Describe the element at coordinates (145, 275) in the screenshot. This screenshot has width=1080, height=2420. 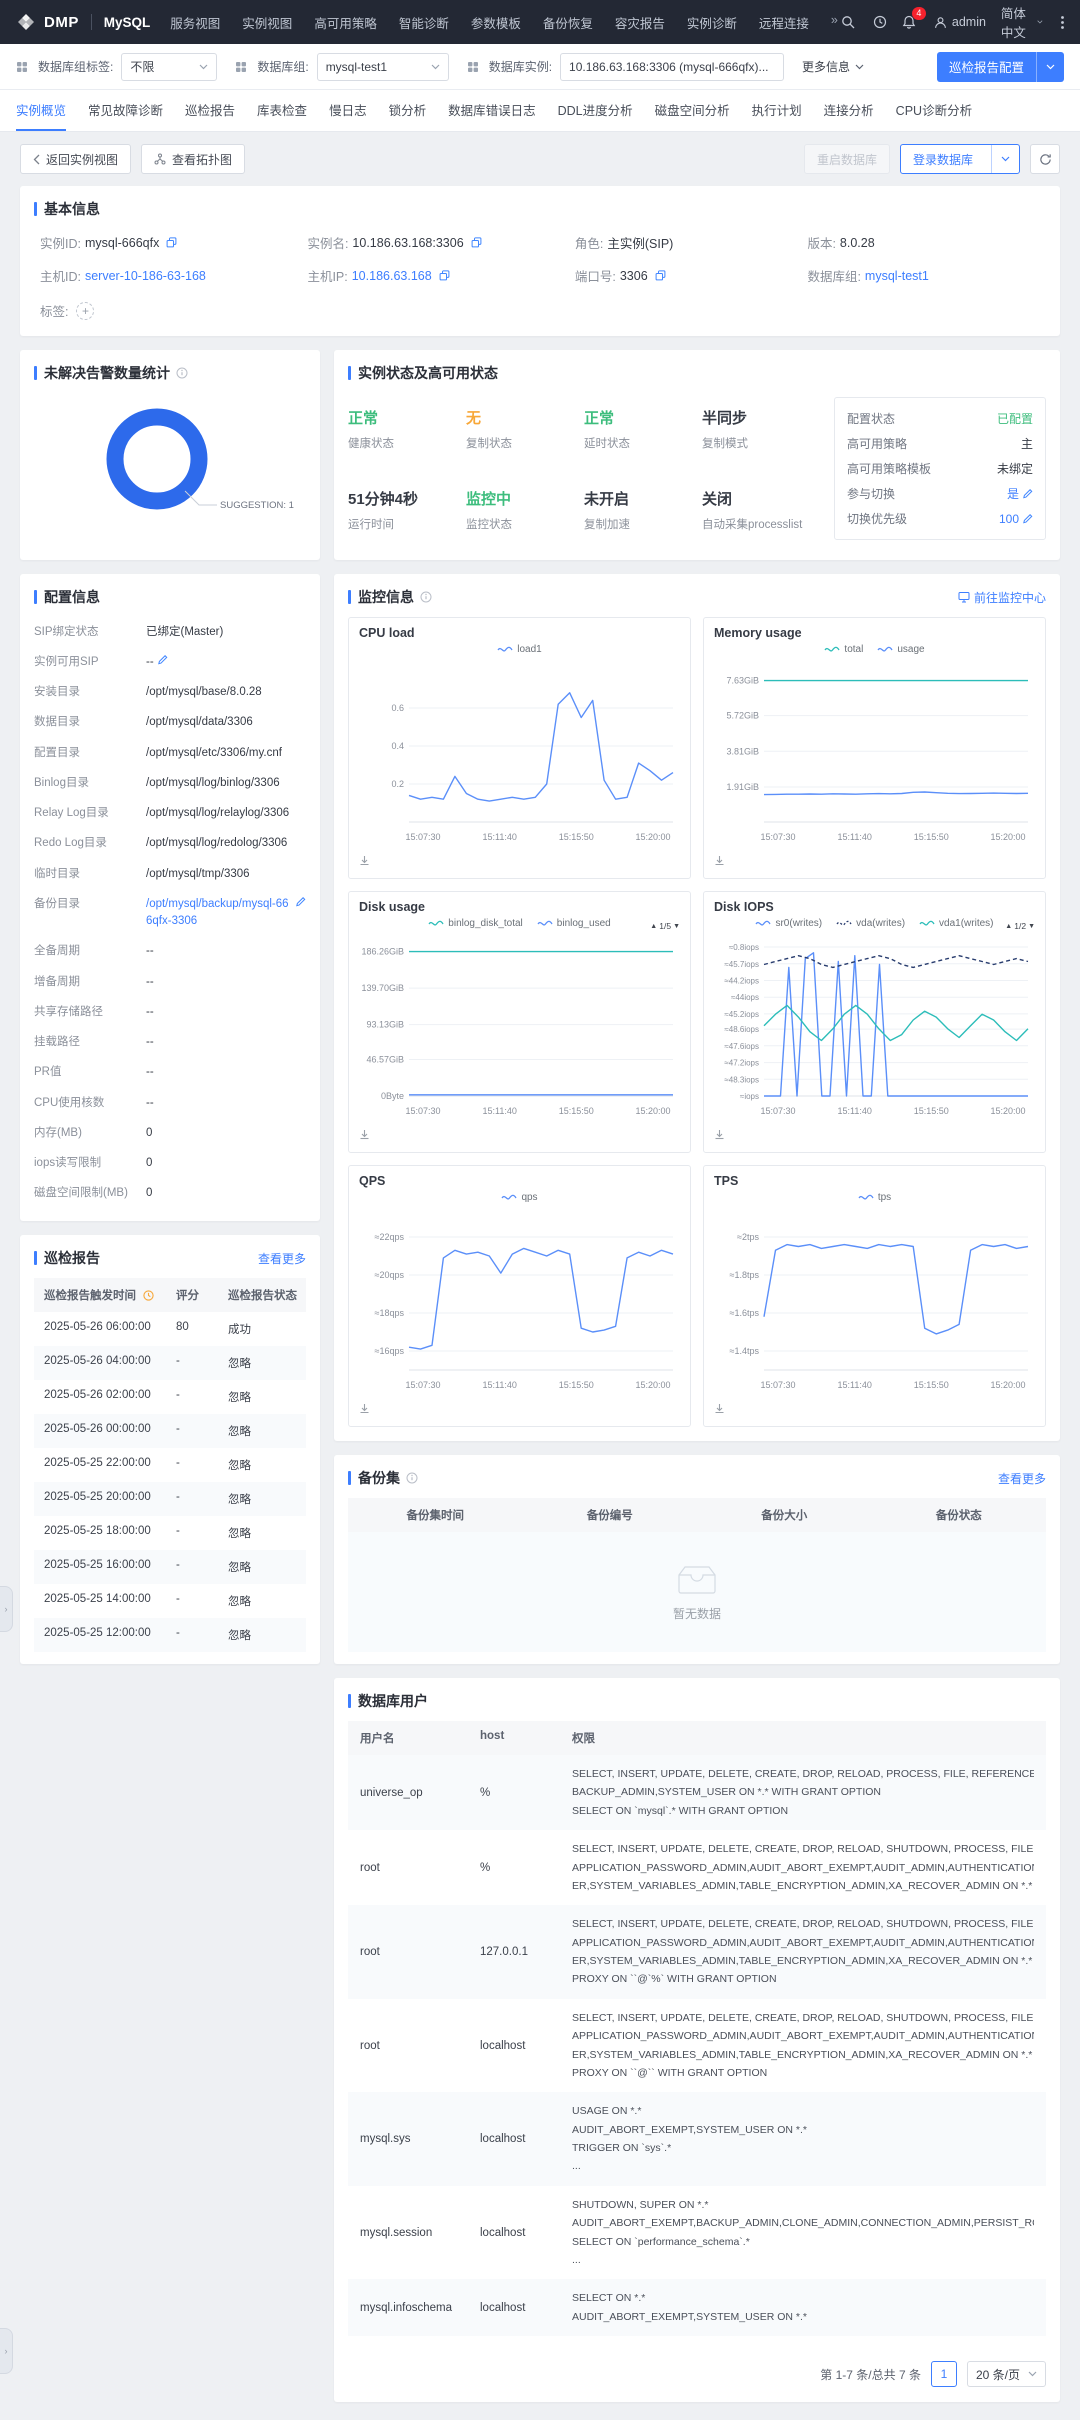
I see `field-value: server-10-186-63-168` at that location.